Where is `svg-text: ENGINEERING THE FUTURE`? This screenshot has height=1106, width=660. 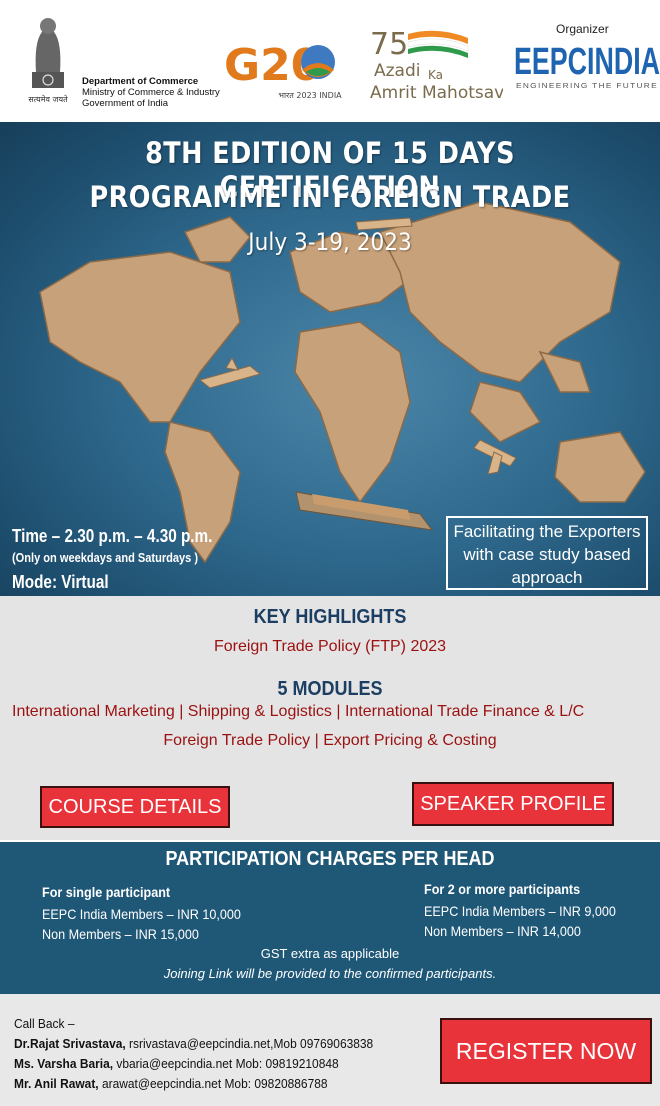 svg-text: ENGINEERING THE FUTURE is located at coordinates (587, 85).